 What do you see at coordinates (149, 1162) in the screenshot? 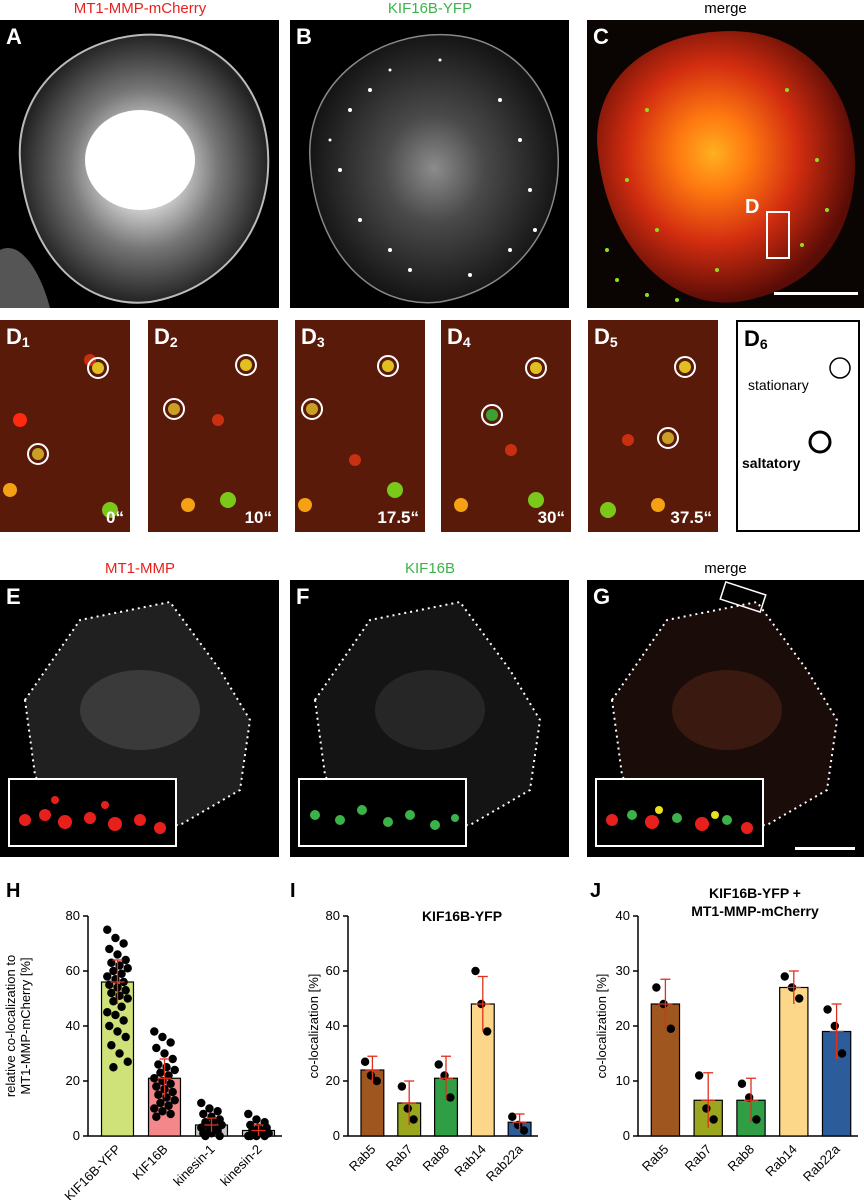
I see `x-tick-label: KIF16B` at bounding box center [149, 1162].